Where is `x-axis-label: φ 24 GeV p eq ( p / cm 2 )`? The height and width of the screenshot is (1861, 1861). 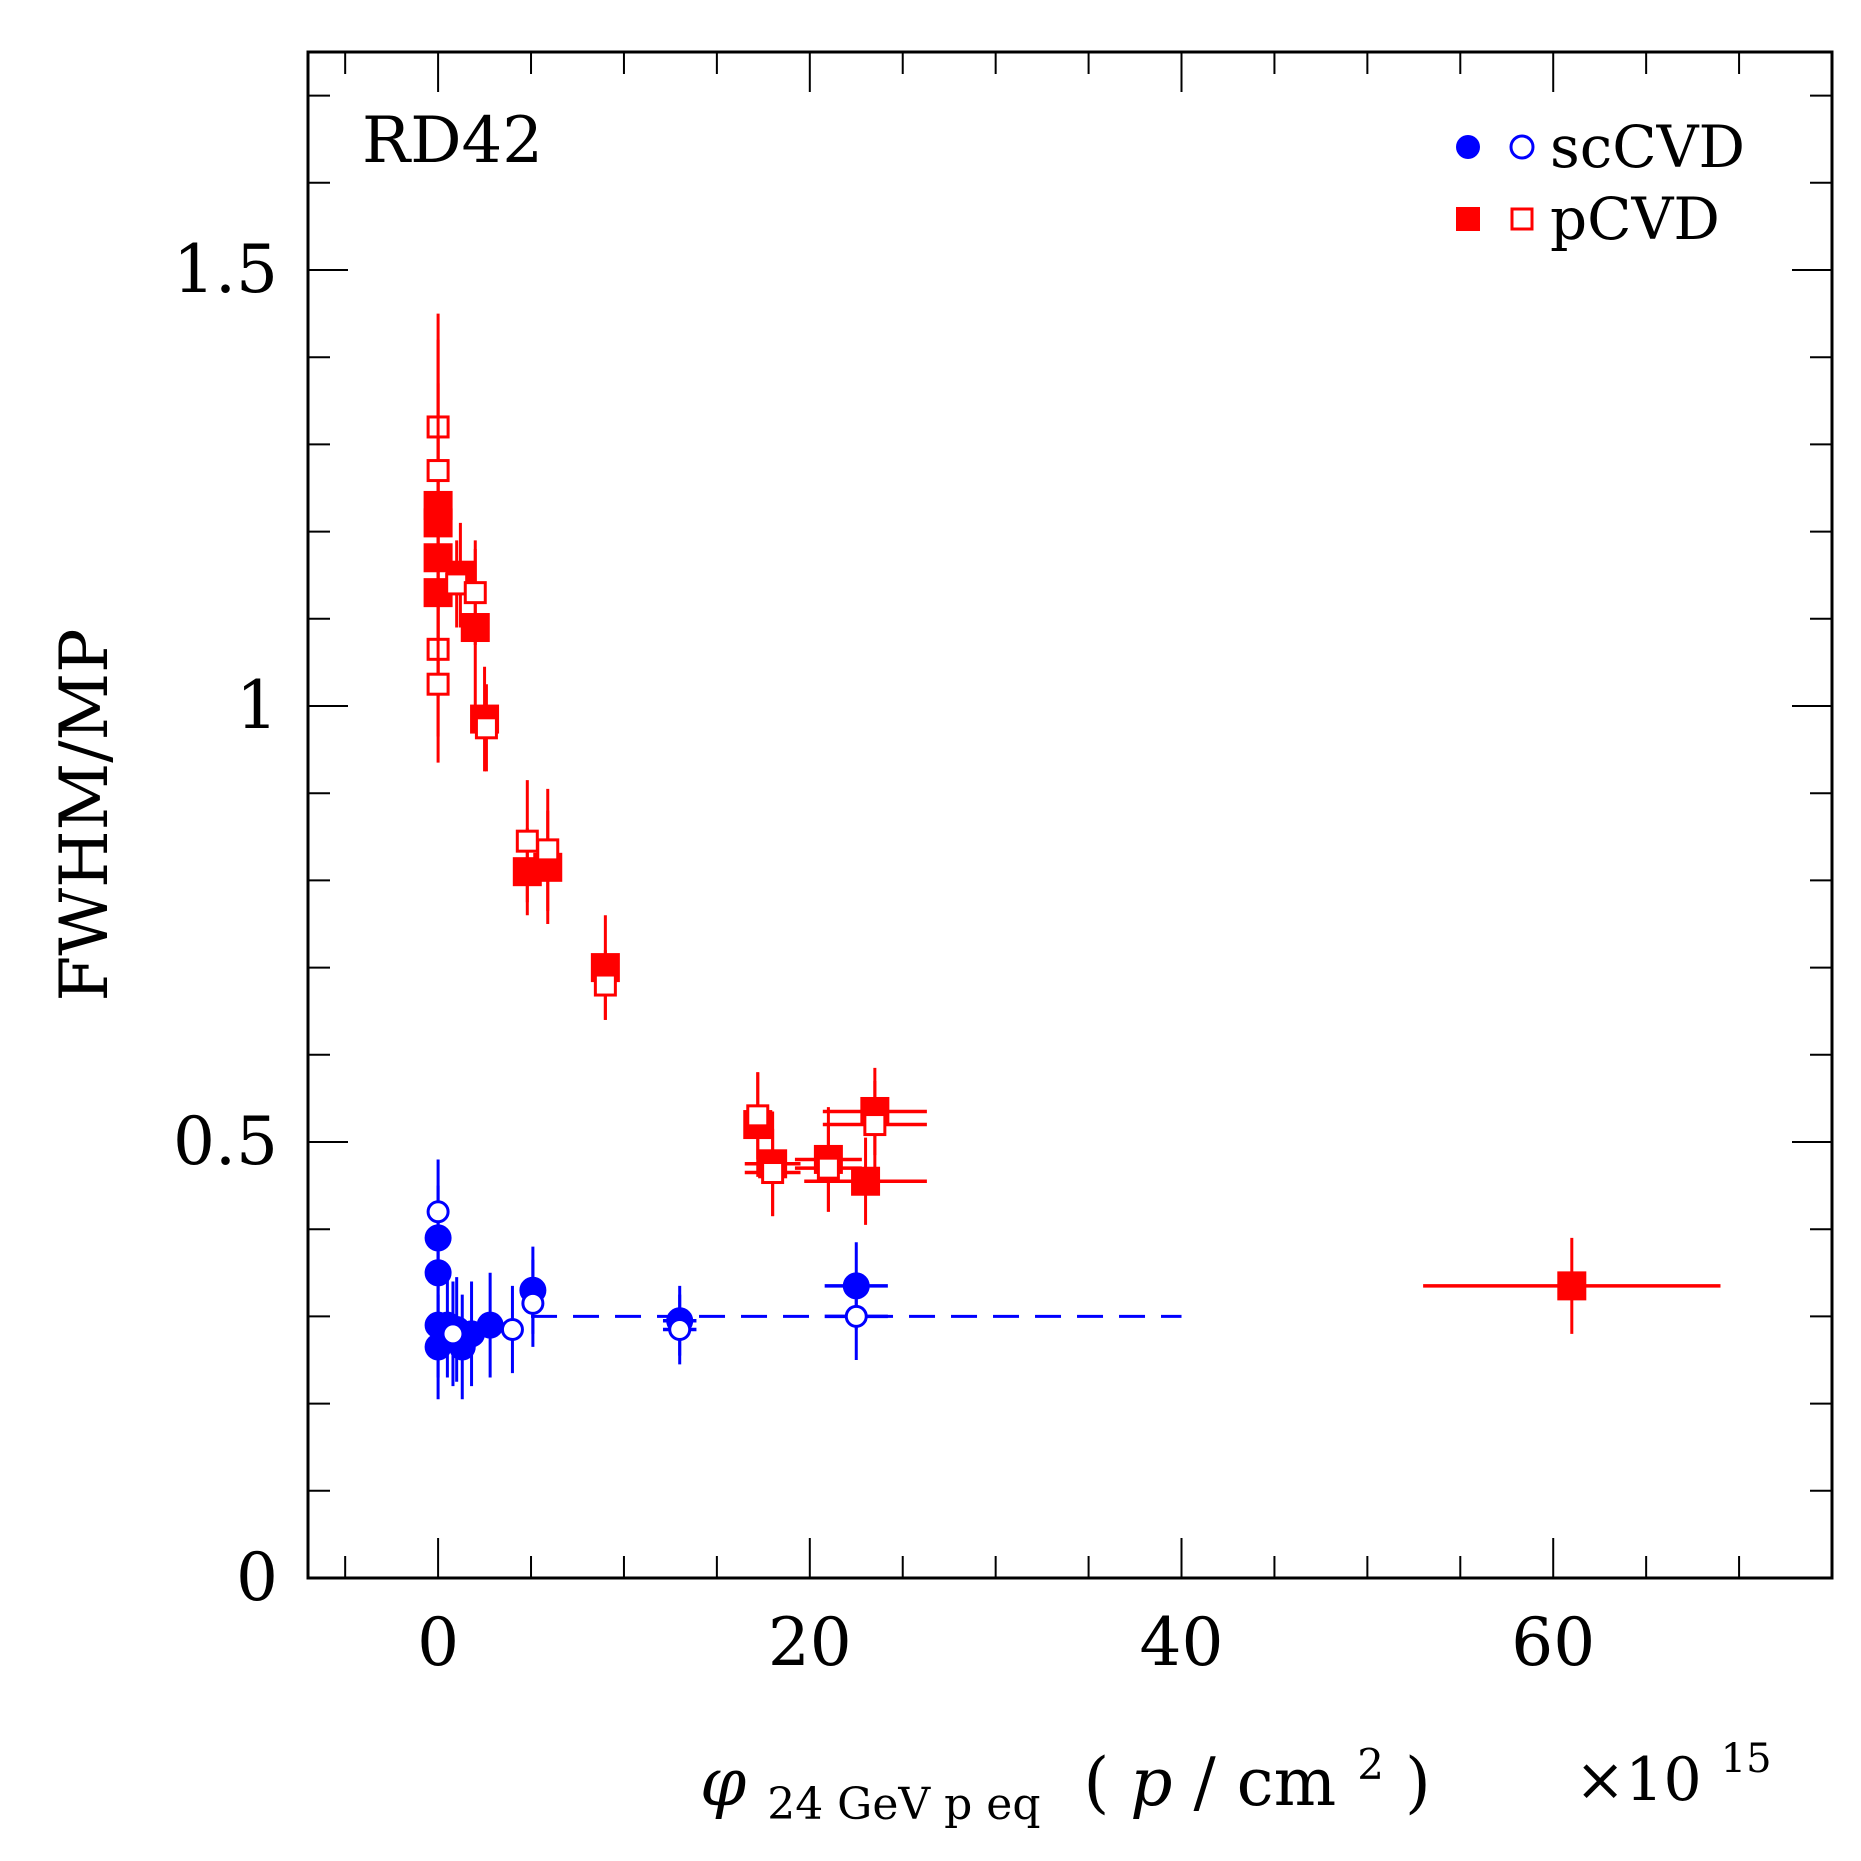
x-axis-label: φ 24 GeV p eq ( p / cm 2 ) is located at coordinates (1065, 1776).